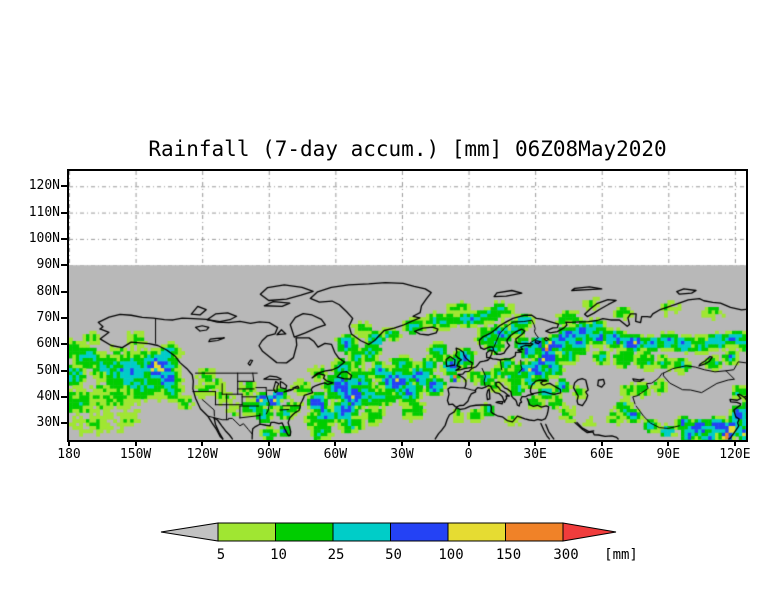 This screenshot has width=784, height=612. Describe the element at coordinates (402, 454) in the screenshot. I see `lon-tick-label: 30W` at that location.